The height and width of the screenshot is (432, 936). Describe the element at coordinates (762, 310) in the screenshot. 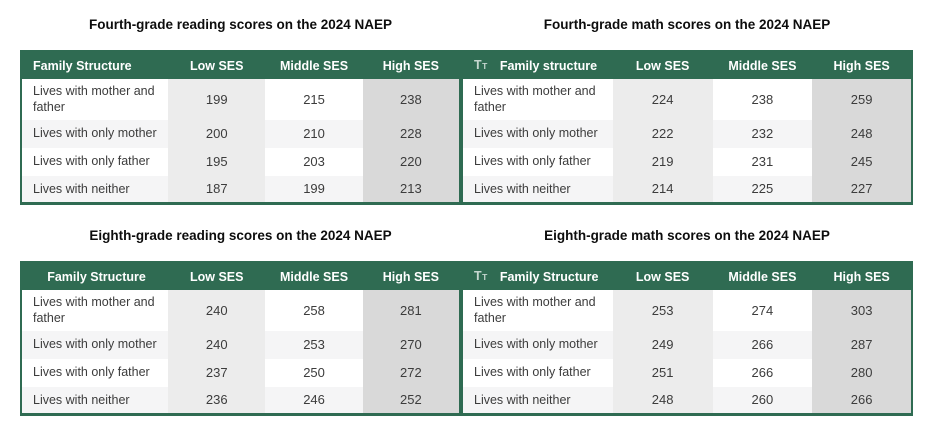

I see `score-cell: 274` at that location.